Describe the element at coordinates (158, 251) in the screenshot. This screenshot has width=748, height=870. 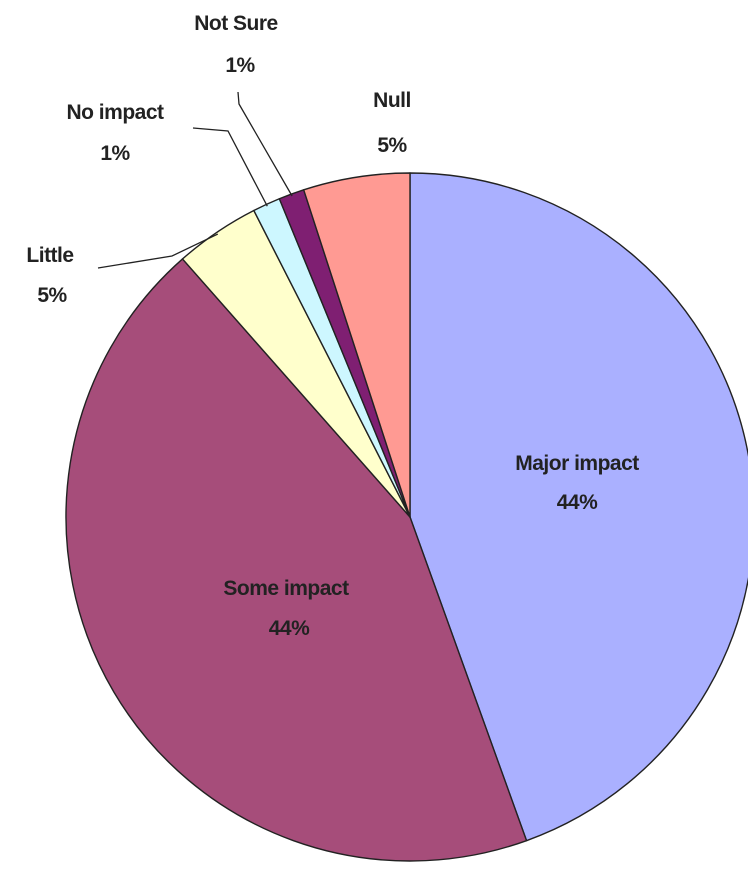
I see `leader-line-little` at that location.